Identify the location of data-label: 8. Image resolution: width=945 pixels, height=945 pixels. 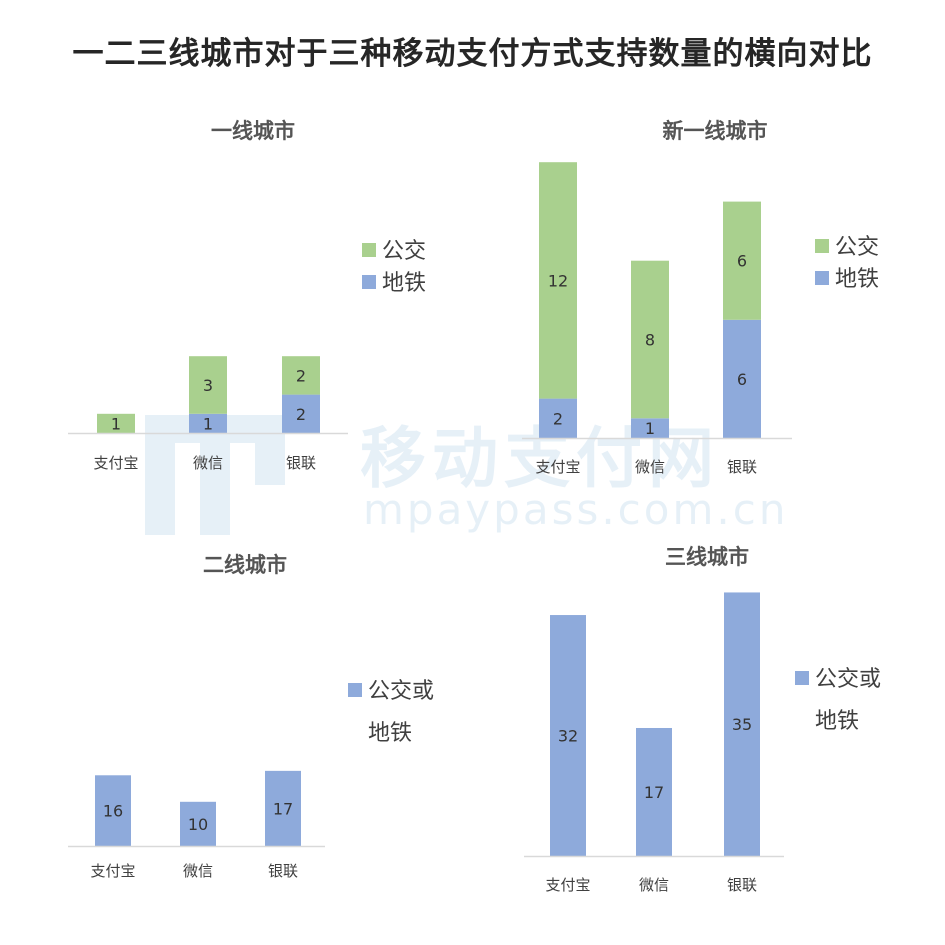
(650, 340).